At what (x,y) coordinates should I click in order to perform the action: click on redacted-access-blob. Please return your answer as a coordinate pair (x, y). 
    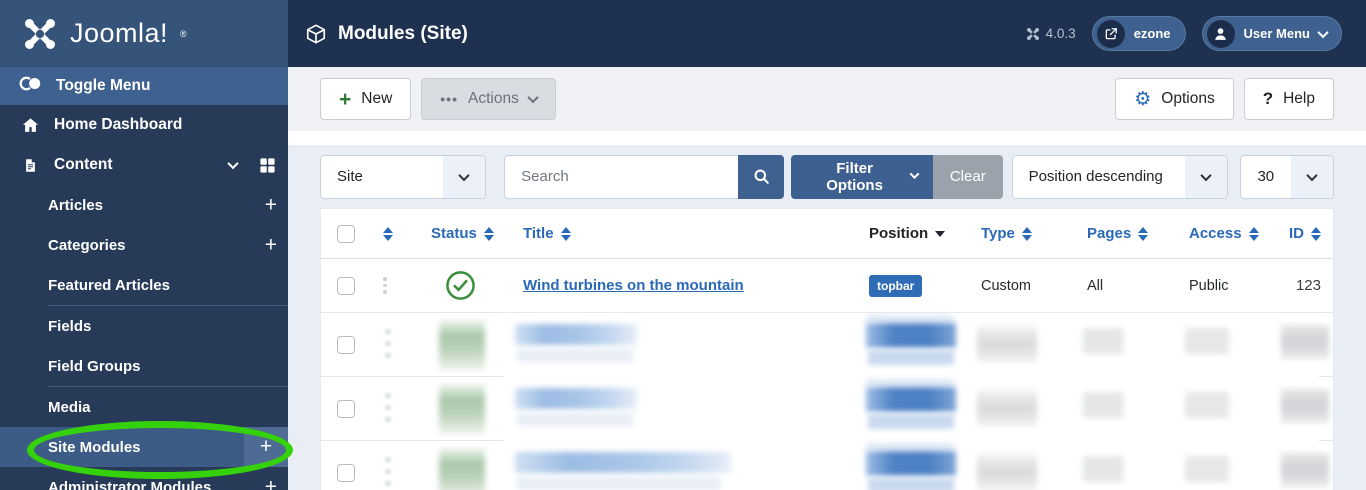
    Looking at the image, I should click on (1207, 469).